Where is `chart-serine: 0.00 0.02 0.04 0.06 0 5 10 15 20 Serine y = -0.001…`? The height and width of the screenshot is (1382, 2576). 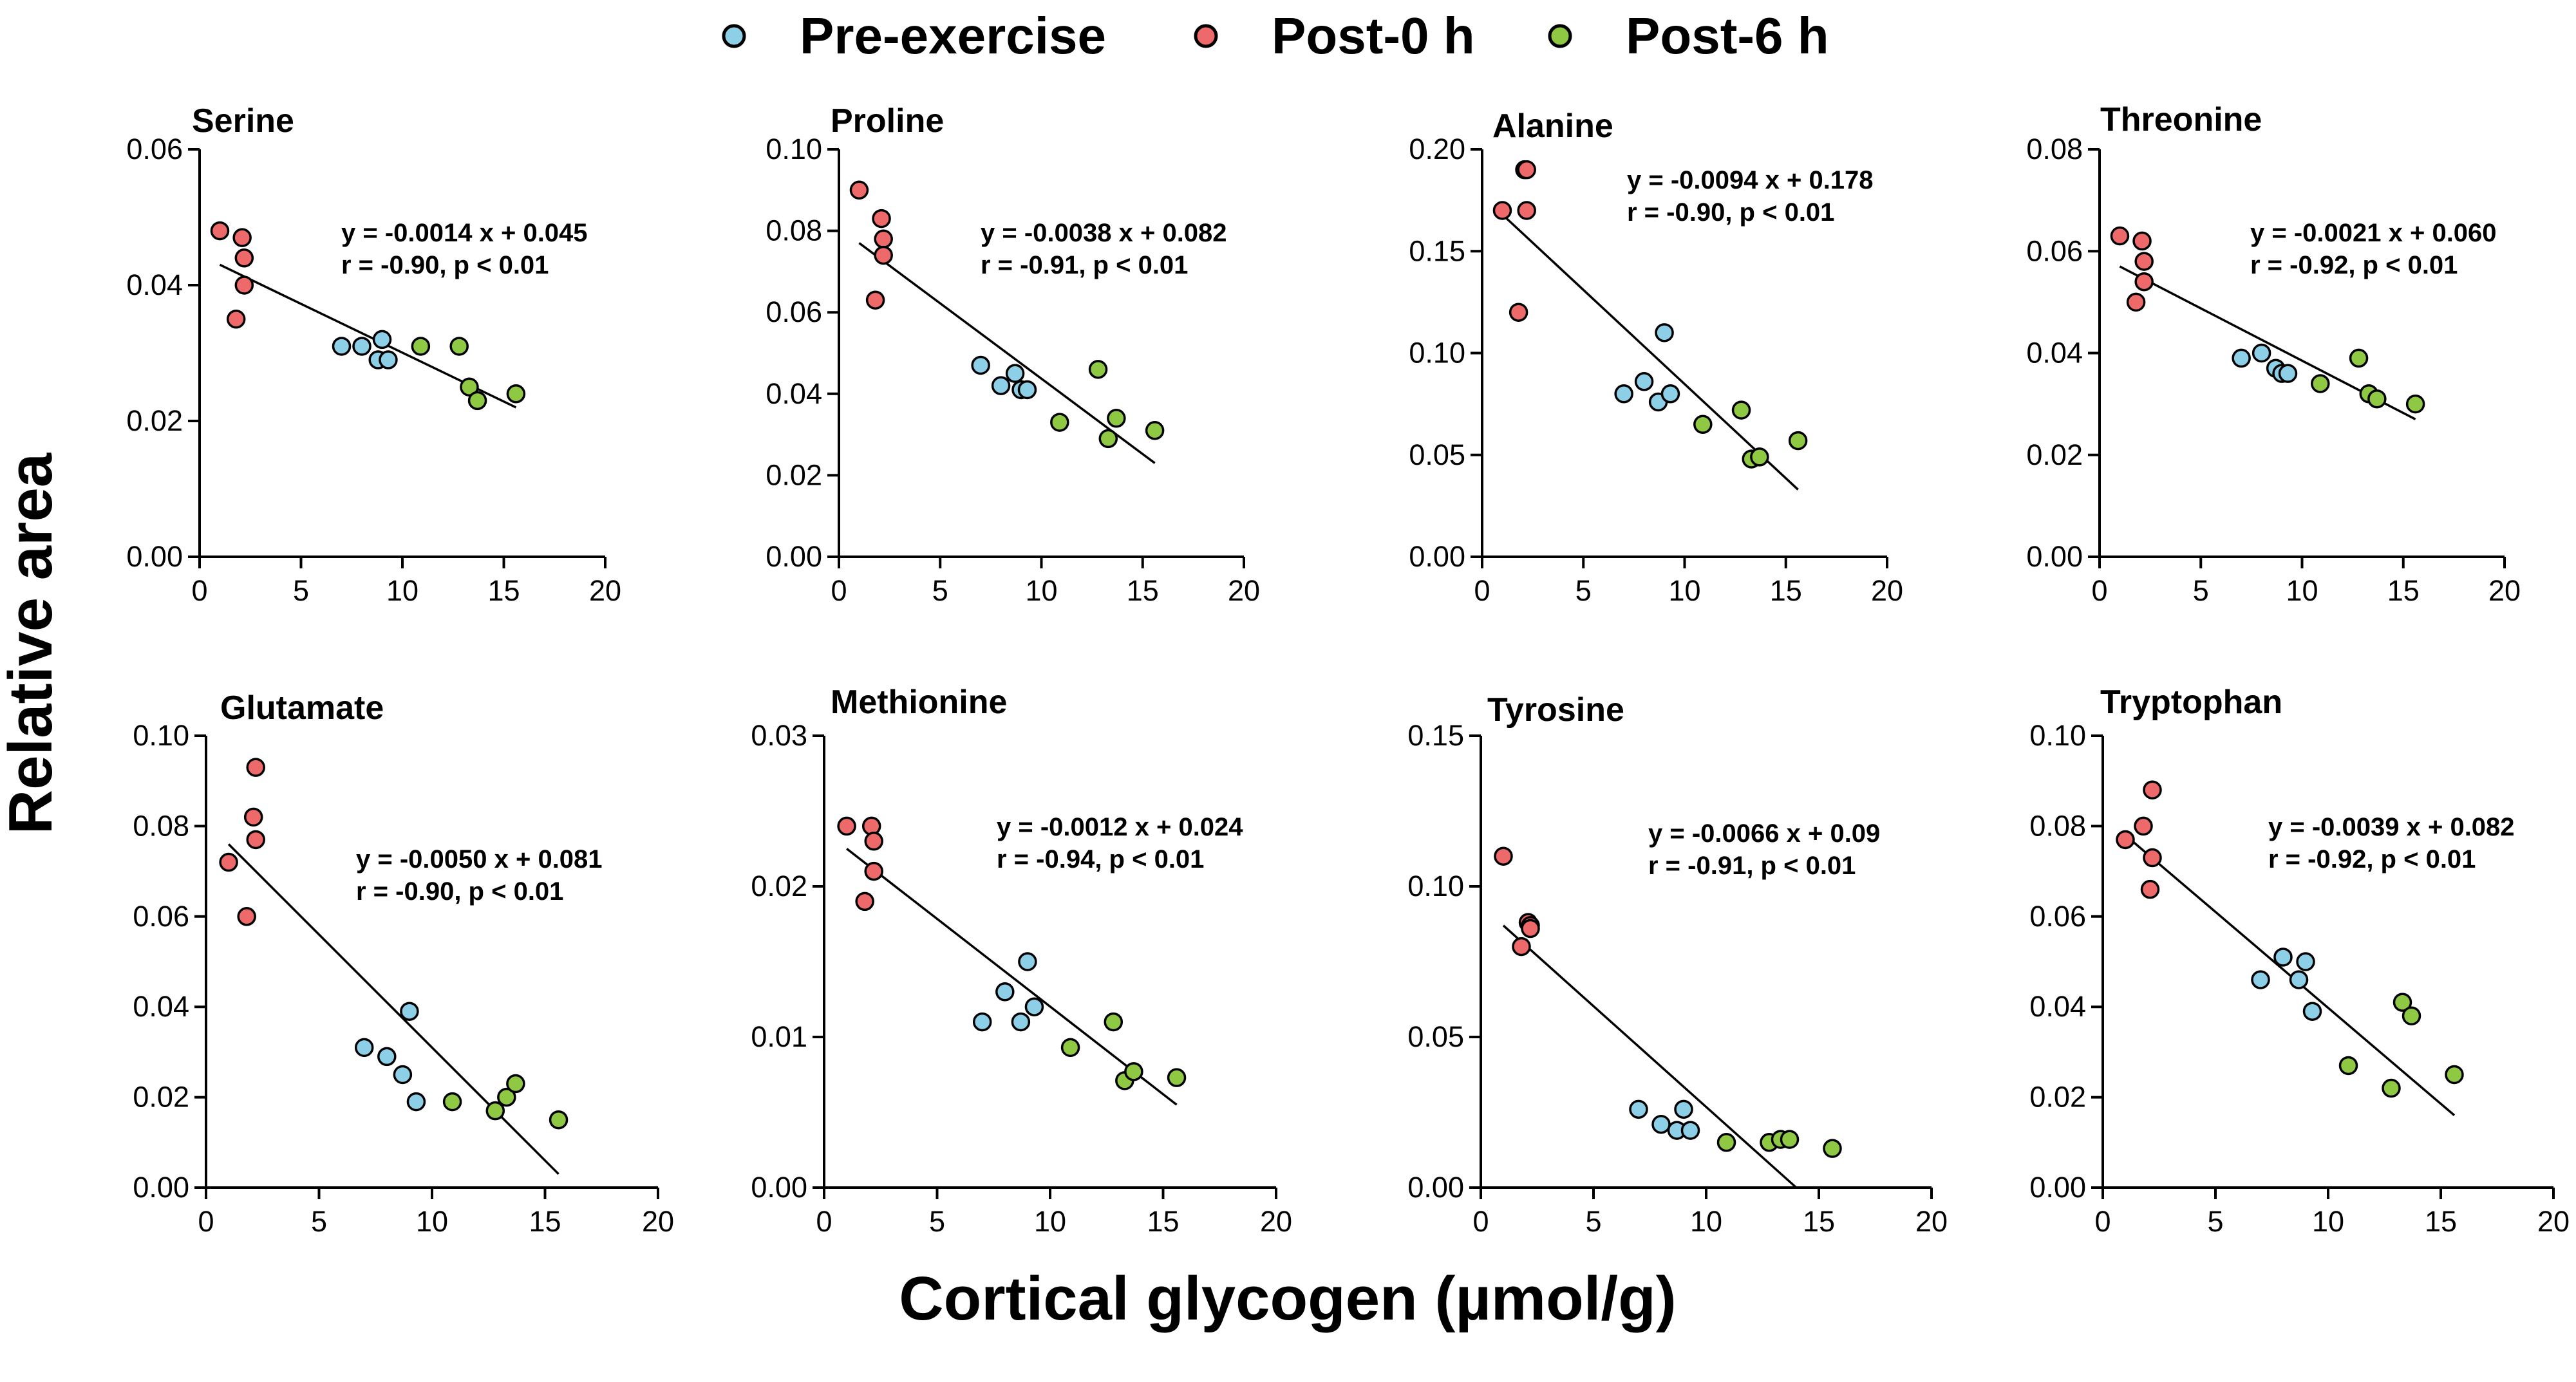
chart-serine: 0.00 0.02 0.04 0.06 0 5 10 15 20 Serine y = -0.001… is located at coordinates (373, 354).